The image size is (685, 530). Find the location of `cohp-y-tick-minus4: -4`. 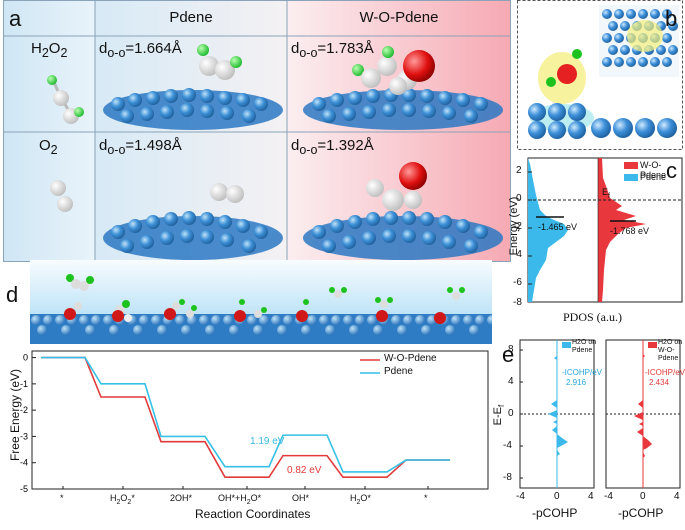

cohp-y-tick-minus4: -4 is located at coordinates (507, 445).